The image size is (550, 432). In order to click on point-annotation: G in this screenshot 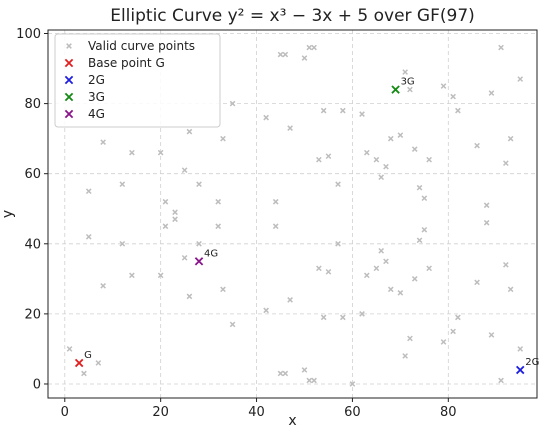, I will do `click(88, 355)`.